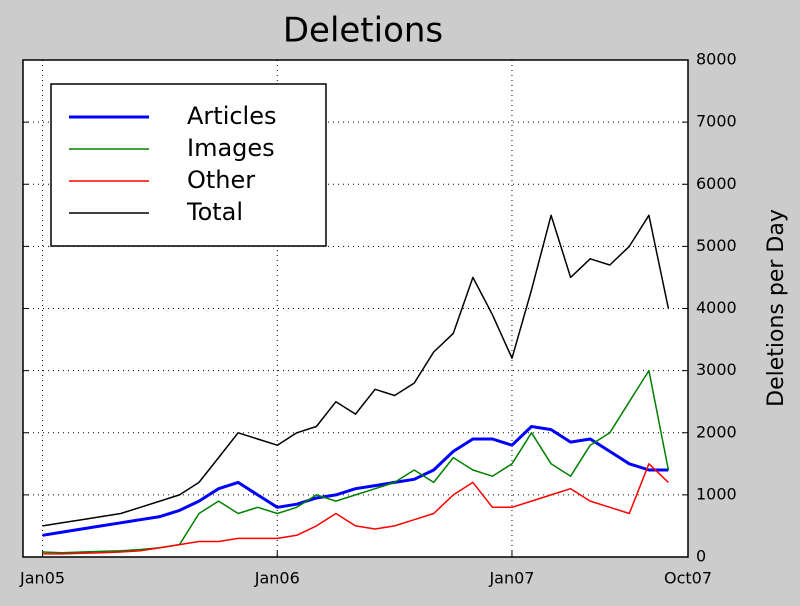  Describe the element at coordinates (214, 212) in the screenshot. I see `legend-label: Total` at that location.